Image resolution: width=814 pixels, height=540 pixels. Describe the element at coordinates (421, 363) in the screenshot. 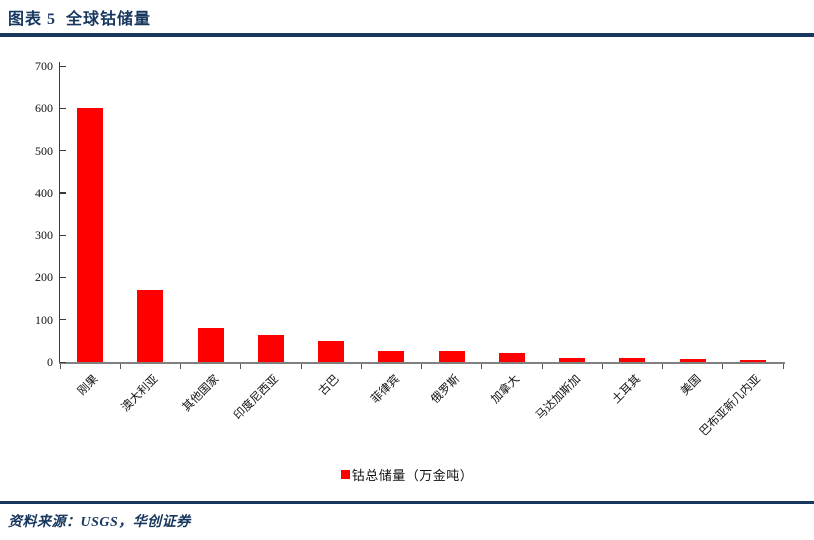

I see `x-axis-line` at that location.